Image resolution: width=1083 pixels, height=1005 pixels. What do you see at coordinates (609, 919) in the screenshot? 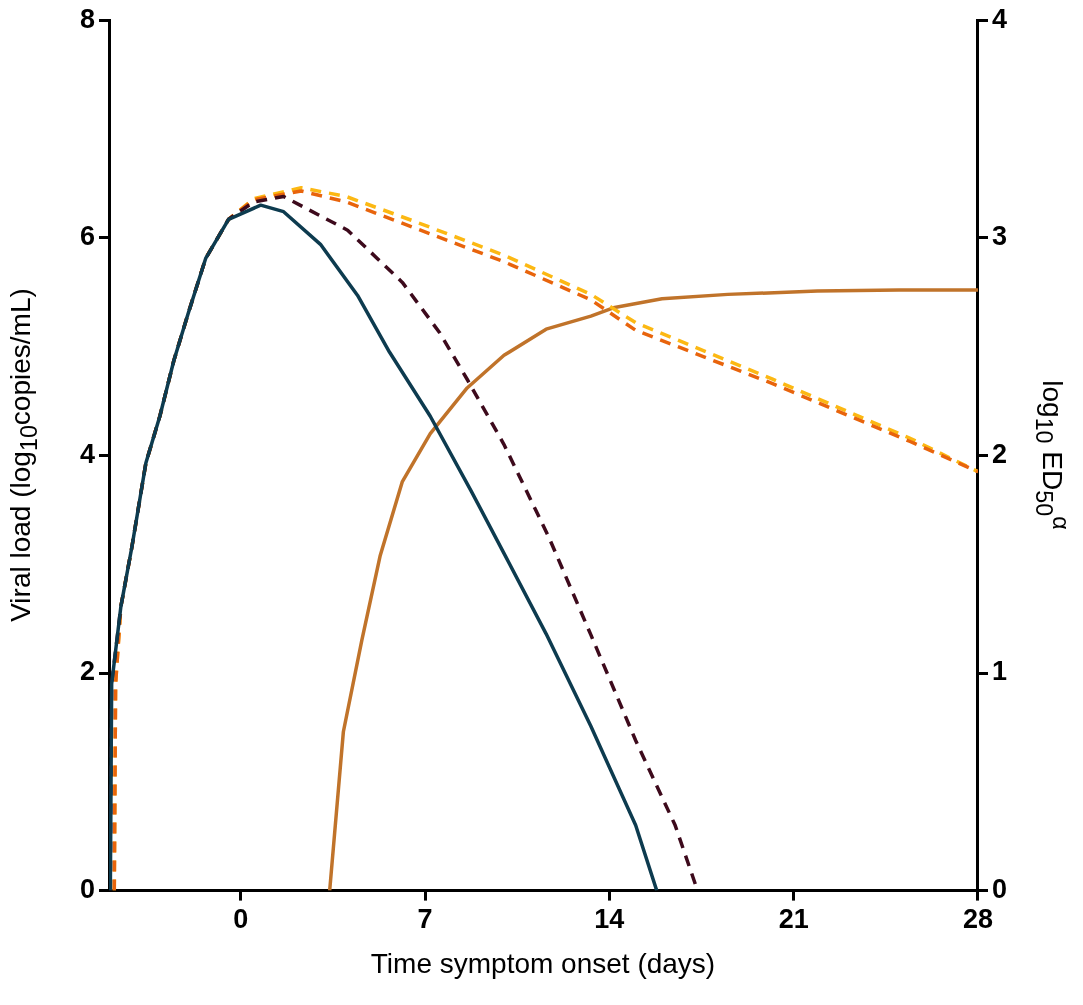
I see `x-tick-label: 14` at bounding box center [609, 919].